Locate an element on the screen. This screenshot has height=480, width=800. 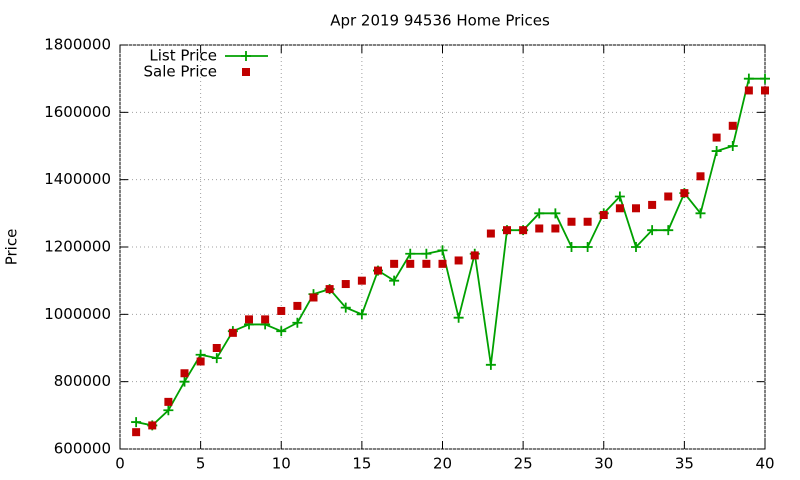
y-tick-label: 1800000 is located at coordinates (77, 45).